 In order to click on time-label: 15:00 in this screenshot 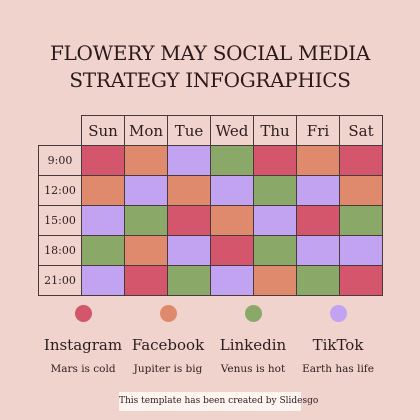, I will do `click(60, 220)`.